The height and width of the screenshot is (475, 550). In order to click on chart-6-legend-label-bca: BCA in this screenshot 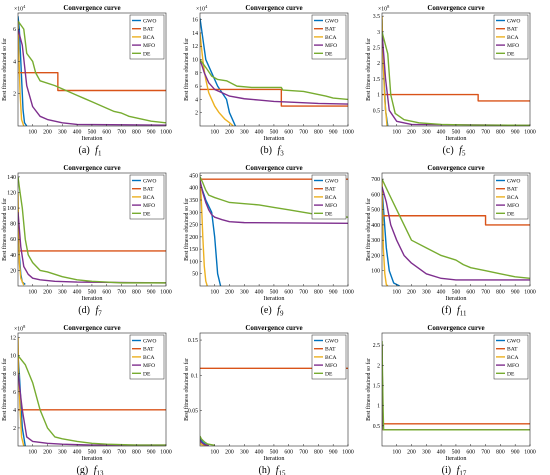, I will do `click(149, 358)`.